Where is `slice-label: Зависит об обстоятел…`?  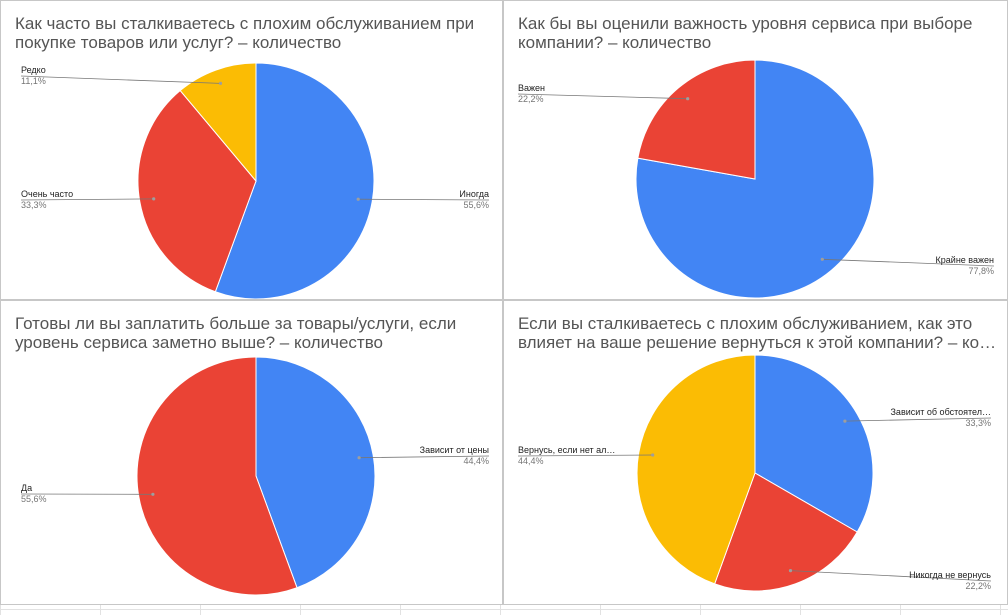
slice-label: Зависит об обстоятел… is located at coordinates (941, 412).